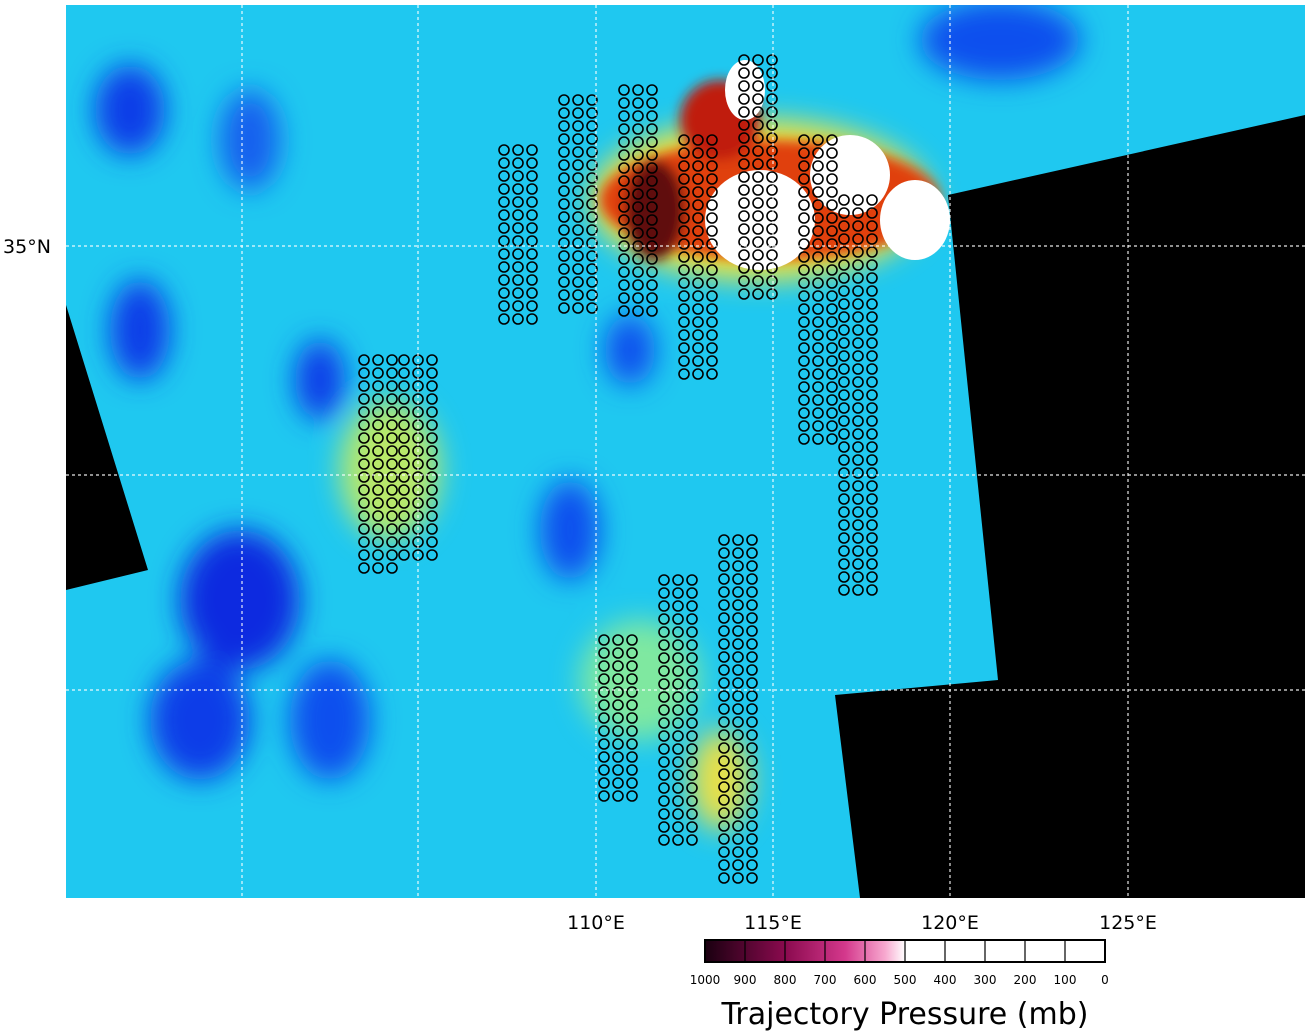  Describe the element at coordinates (705, 980) in the screenshot. I see `colorbar-tick-label: 1000` at that location.